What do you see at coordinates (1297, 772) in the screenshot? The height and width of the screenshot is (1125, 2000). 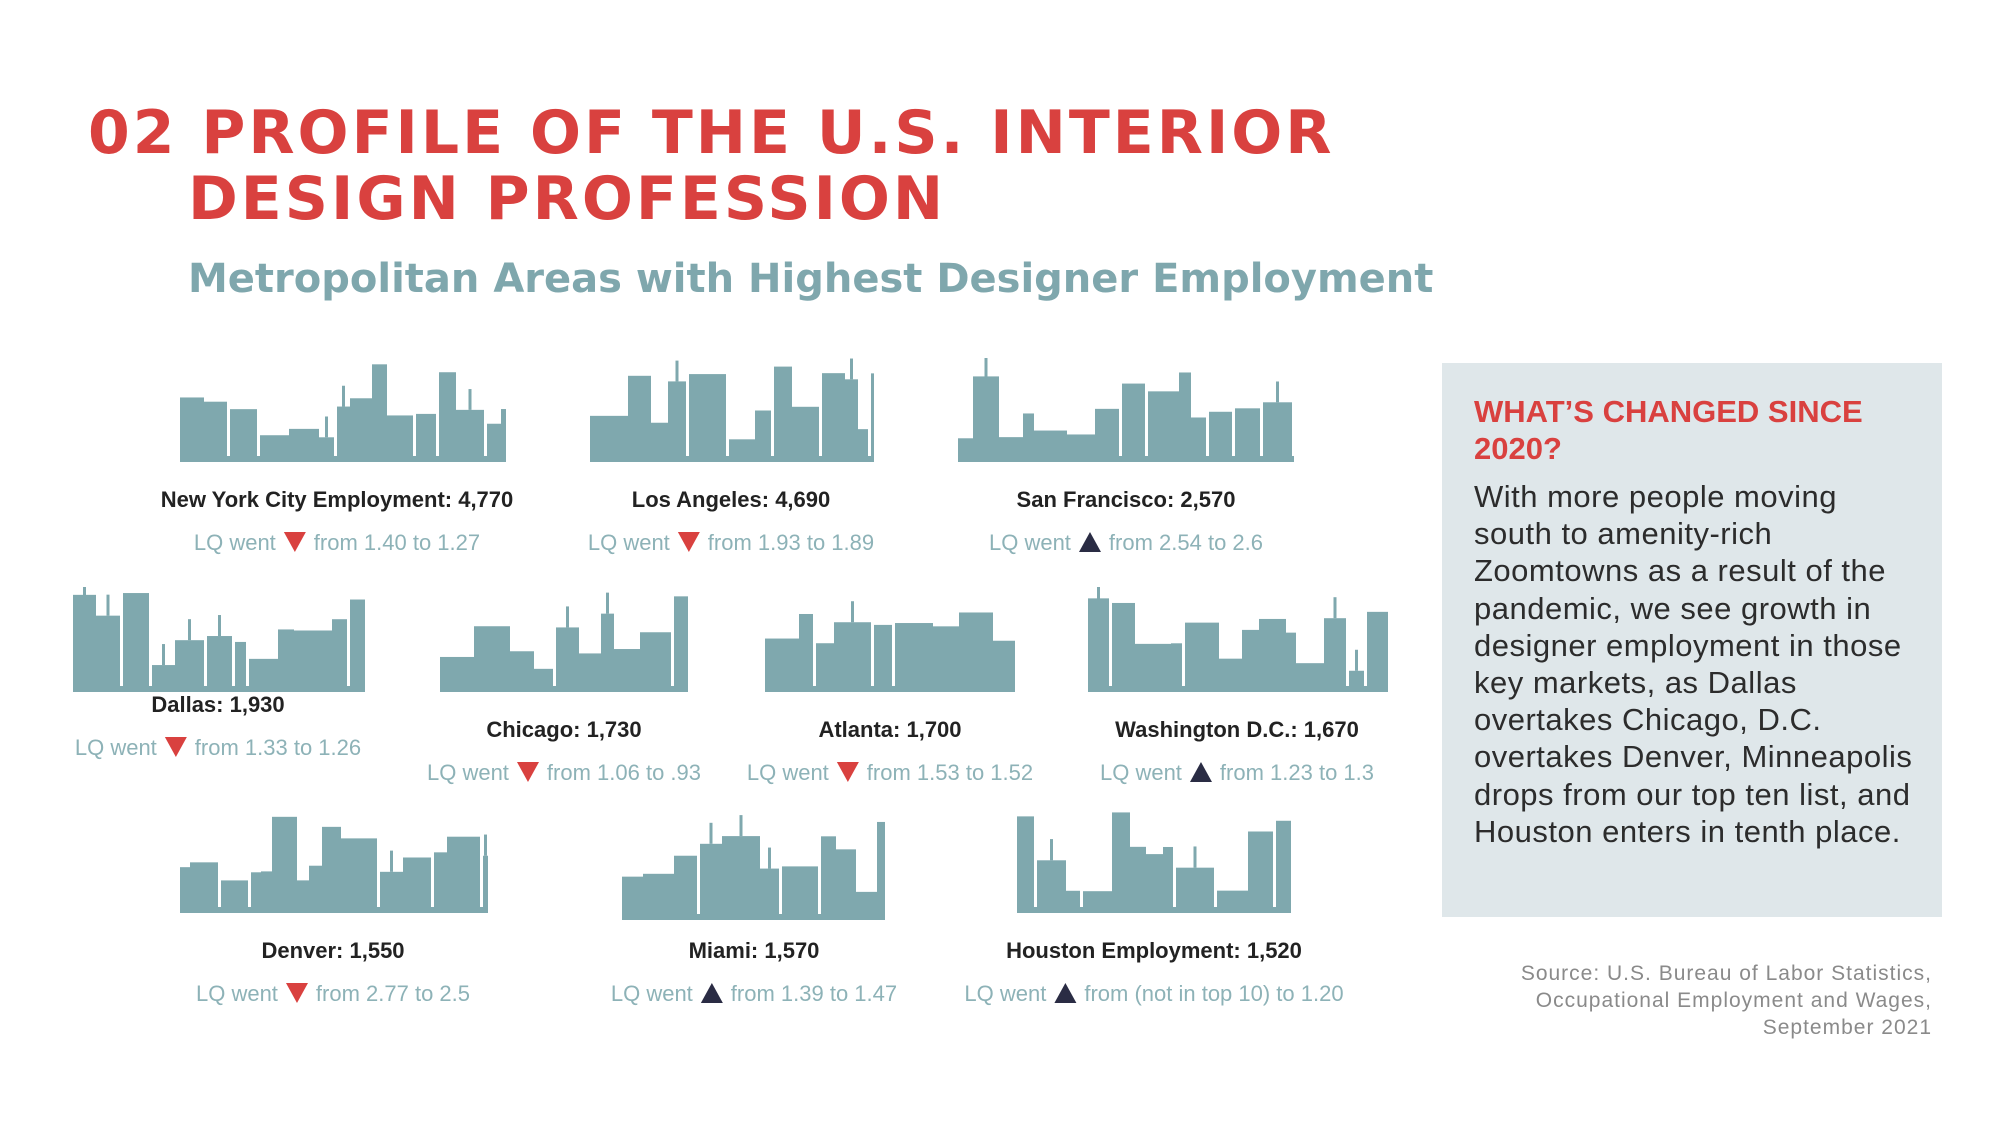 I see `lq-values: from 1.23 to 1.3` at bounding box center [1297, 772].